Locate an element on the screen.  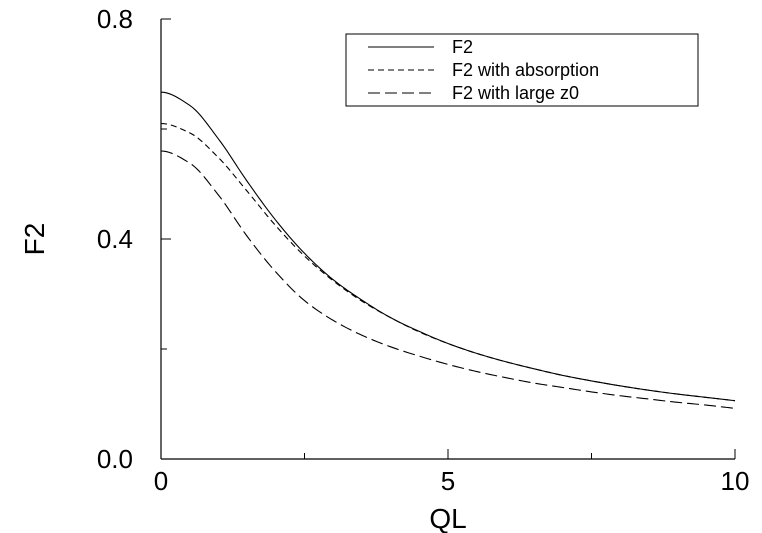
legend-label-1: F2 is located at coordinates (462, 47).